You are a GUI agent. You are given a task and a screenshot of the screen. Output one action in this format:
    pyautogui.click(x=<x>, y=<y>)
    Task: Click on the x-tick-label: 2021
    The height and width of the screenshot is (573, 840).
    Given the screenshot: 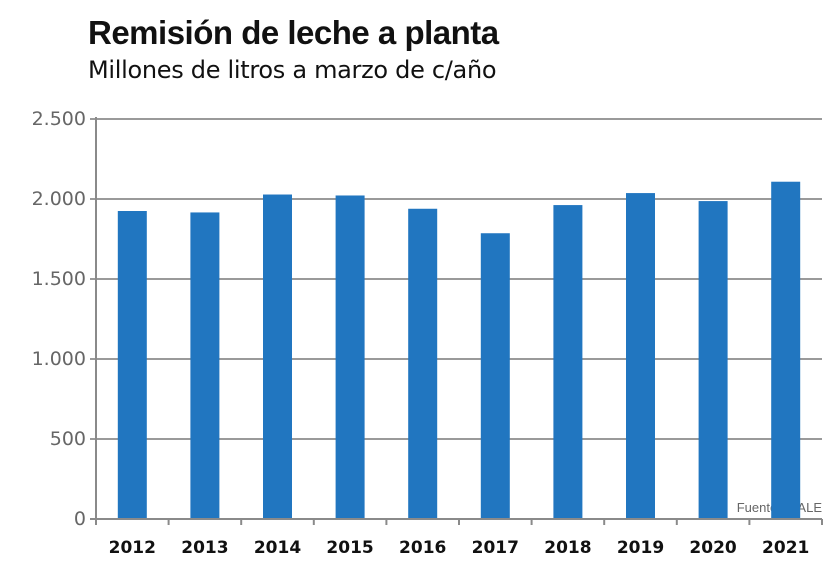 What is the action you would take?
    pyautogui.click(x=785, y=548)
    